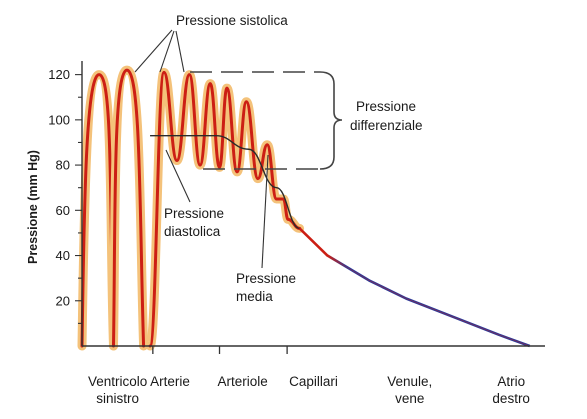  Describe the element at coordinates (266, 278) in the screenshot. I see `annotation-mean-line1: Pressione` at that location.